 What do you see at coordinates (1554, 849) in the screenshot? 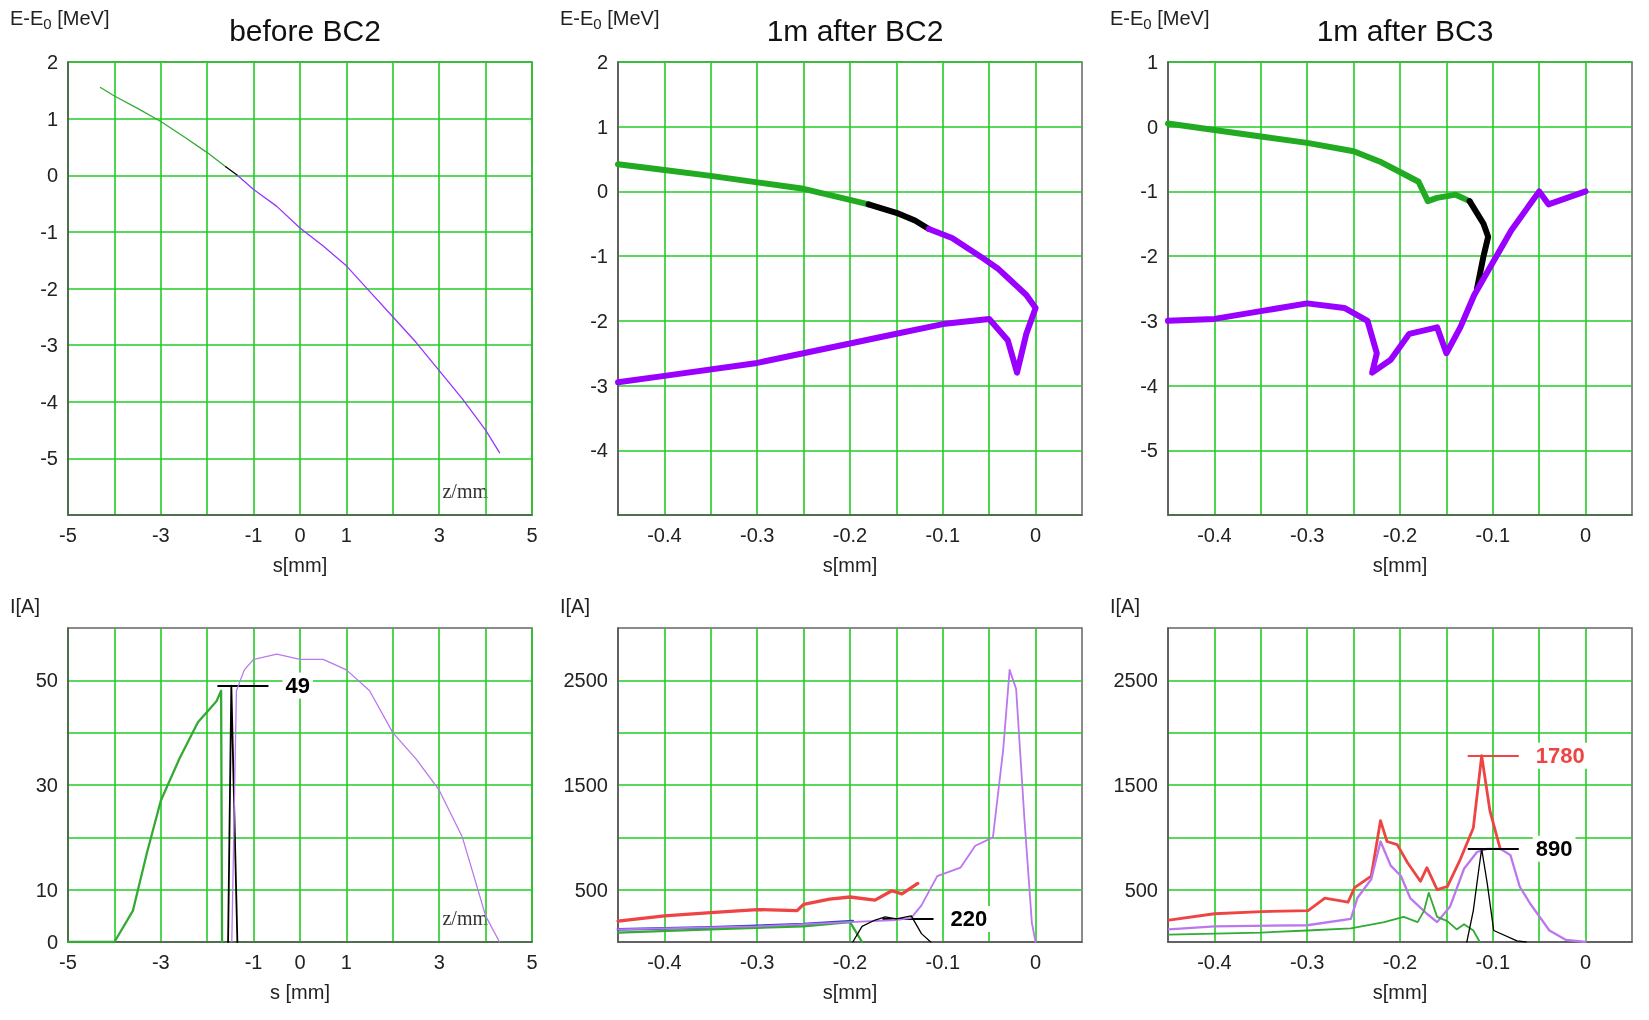
I see `annotation: 890` at bounding box center [1554, 849].